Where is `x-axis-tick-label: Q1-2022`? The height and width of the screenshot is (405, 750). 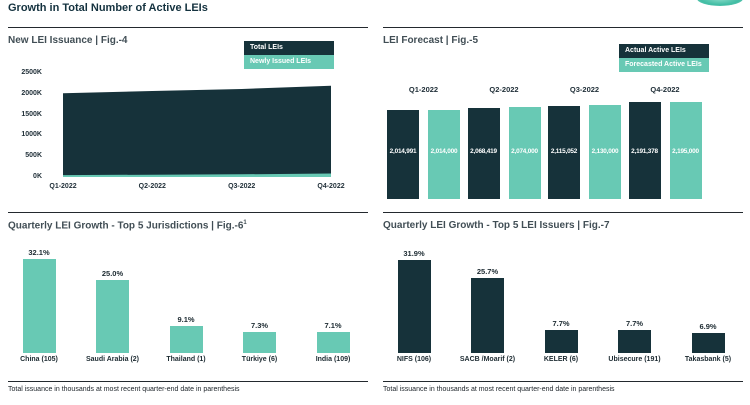 x-axis-tick-label: Q1-2022 is located at coordinates (63, 186).